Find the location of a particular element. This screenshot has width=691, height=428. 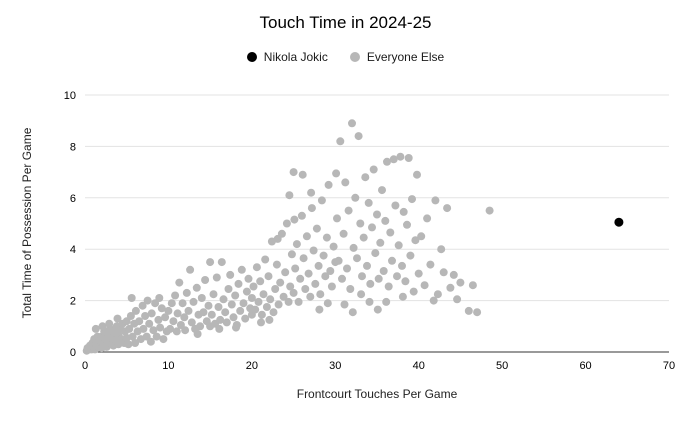

svg-text: 60 is located at coordinates (585, 366).